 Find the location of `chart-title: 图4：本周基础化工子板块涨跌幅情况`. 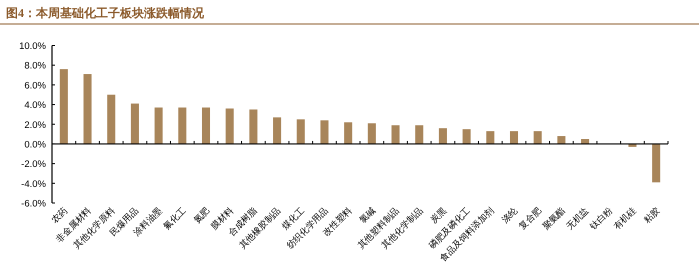

chart-title: 图4：本周基础化工子板块涨跌幅情况 is located at coordinates (105, 13).